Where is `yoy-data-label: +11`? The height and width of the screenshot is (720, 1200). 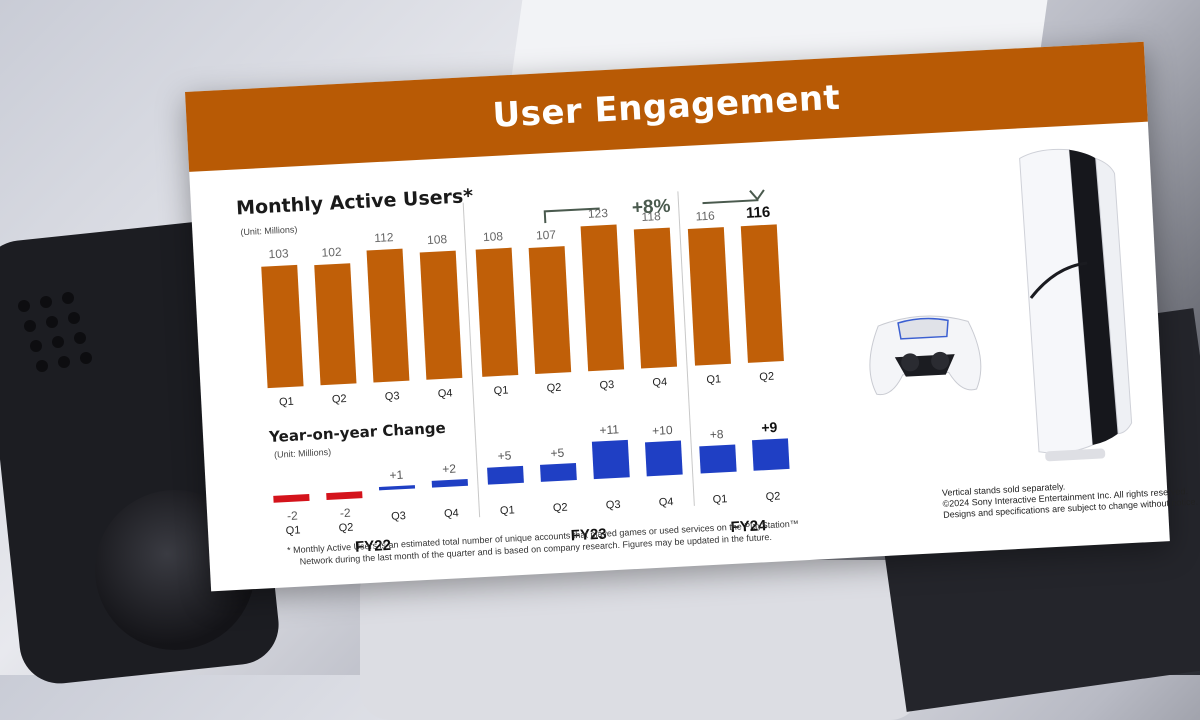
yoy-data-label: +11 is located at coordinates (609, 429).